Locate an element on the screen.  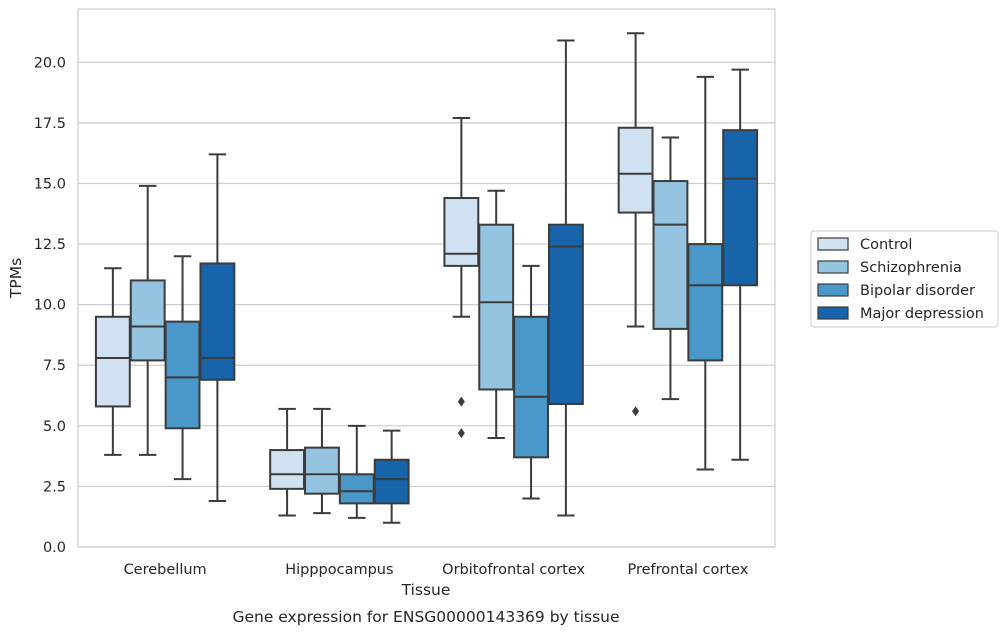
legend-label: Bipolar disorder is located at coordinates (917, 291).